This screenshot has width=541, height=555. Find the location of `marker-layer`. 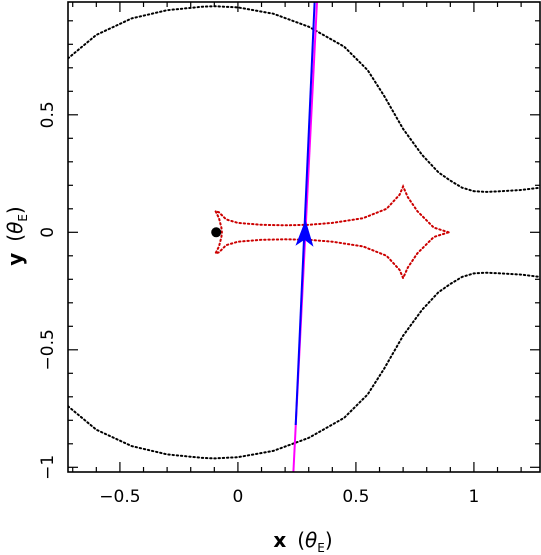

marker-layer is located at coordinates (262, 233).